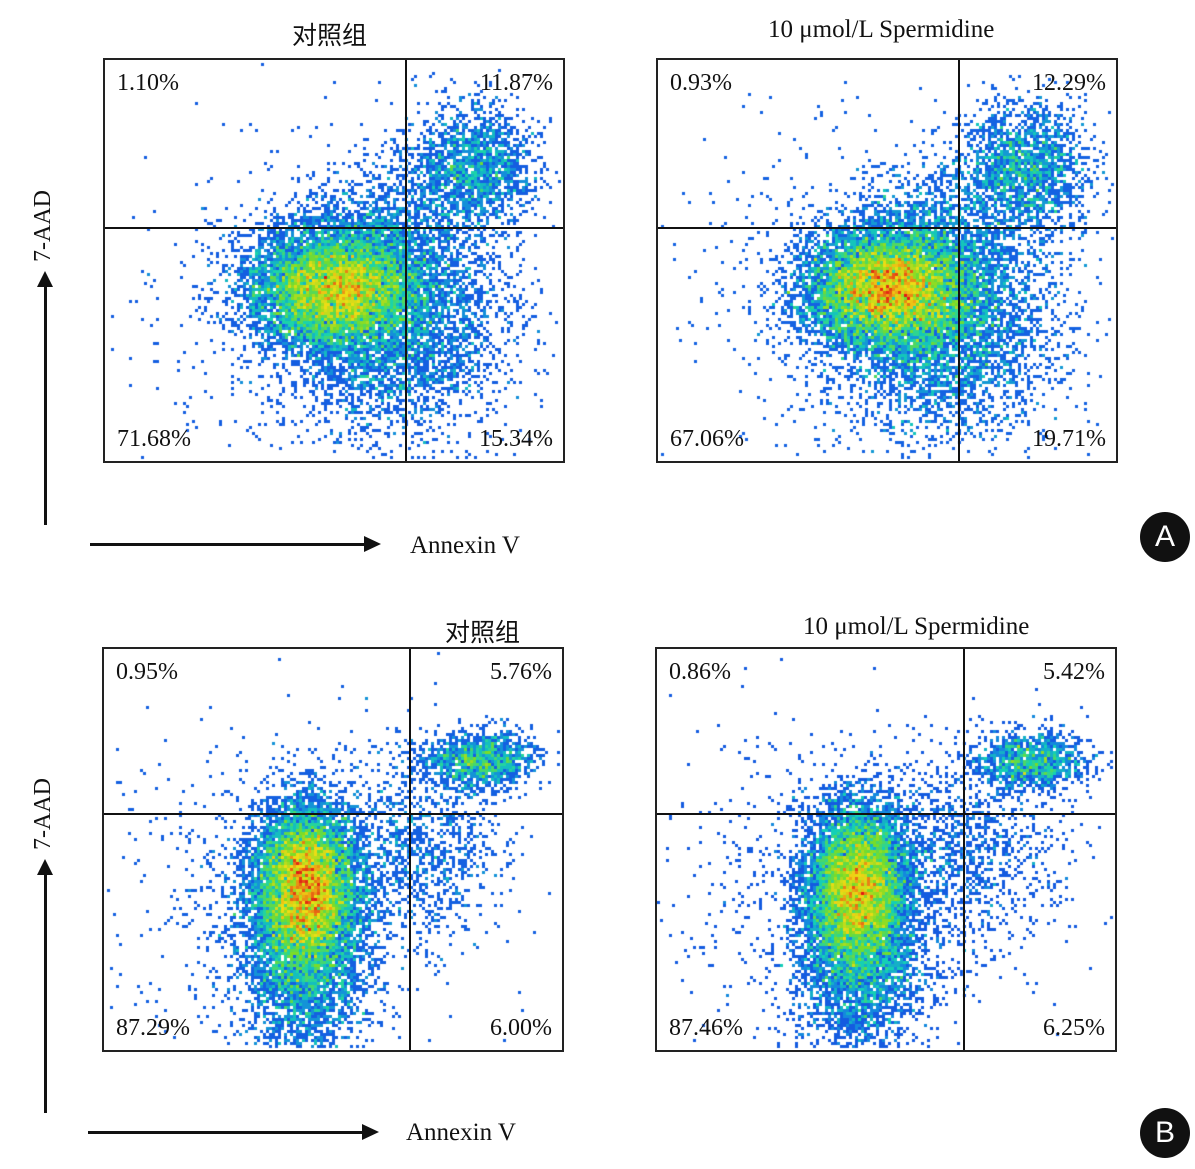  Describe the element at coordinates (1069, 439) in the screenshot. I see `quadrant-lower-right-percent: 19.71%` at that location.